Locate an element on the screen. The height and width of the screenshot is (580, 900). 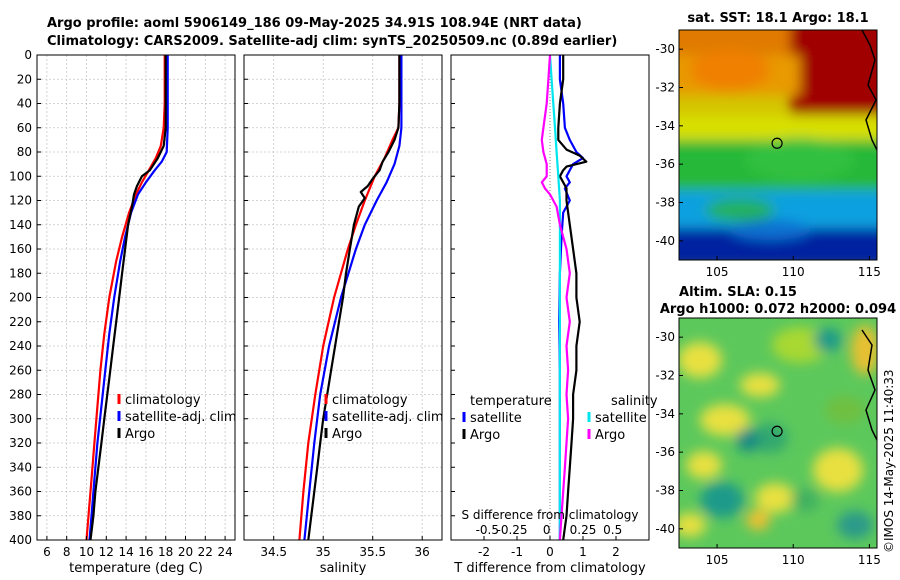
salinity-legend: climatology satellite-adj. clim Argo is located at coordinates (384, 417).